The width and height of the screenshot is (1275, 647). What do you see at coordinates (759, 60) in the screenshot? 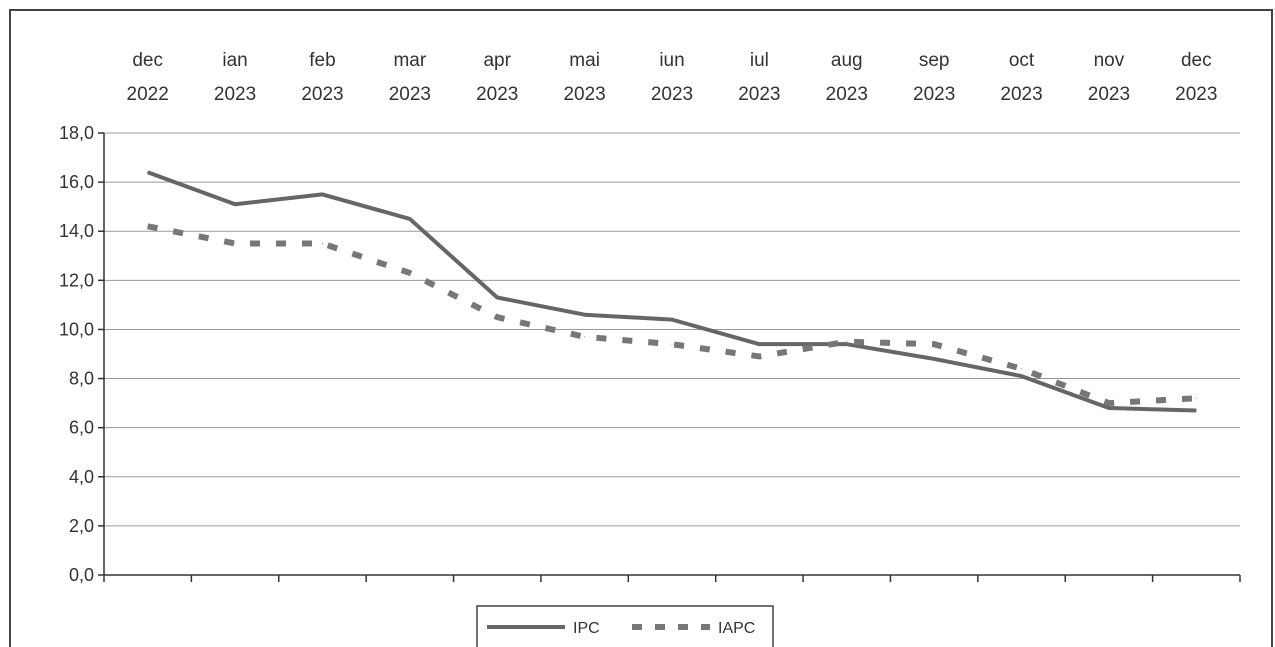
I see `x-tick-label-month: iul` at bounding box center [759, 60].